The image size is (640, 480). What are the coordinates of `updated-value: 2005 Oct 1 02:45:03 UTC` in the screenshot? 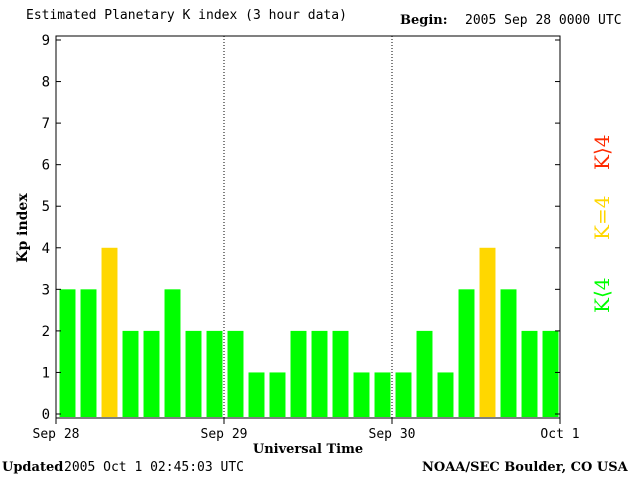 It's located at (154, 467).